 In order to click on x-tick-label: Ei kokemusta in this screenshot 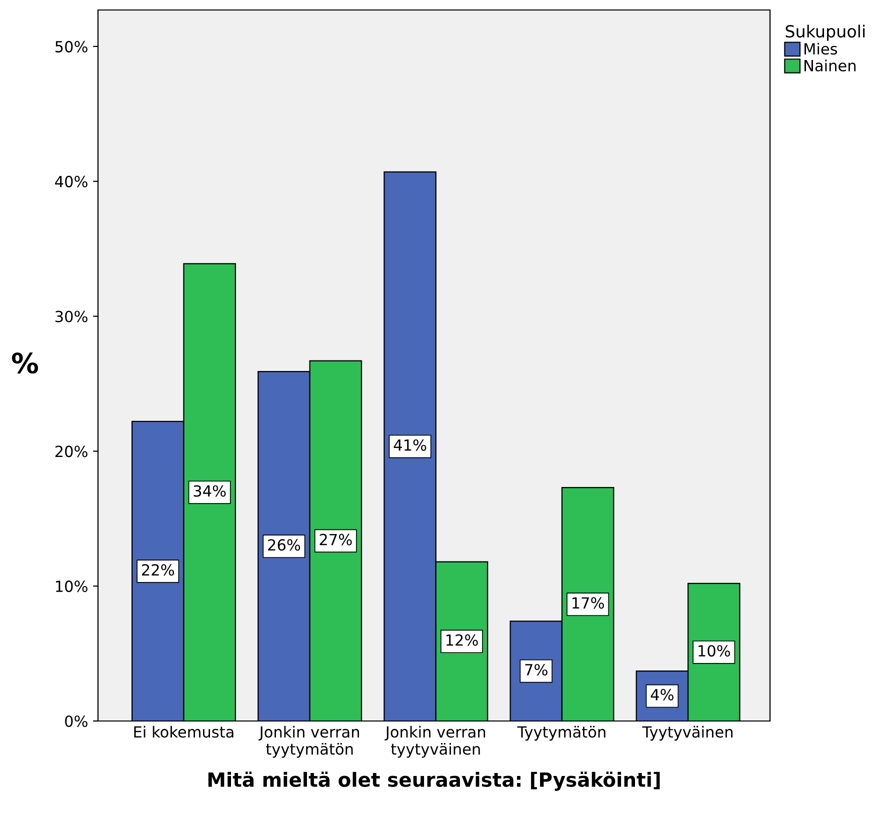, I will do `click(184, 732)`.